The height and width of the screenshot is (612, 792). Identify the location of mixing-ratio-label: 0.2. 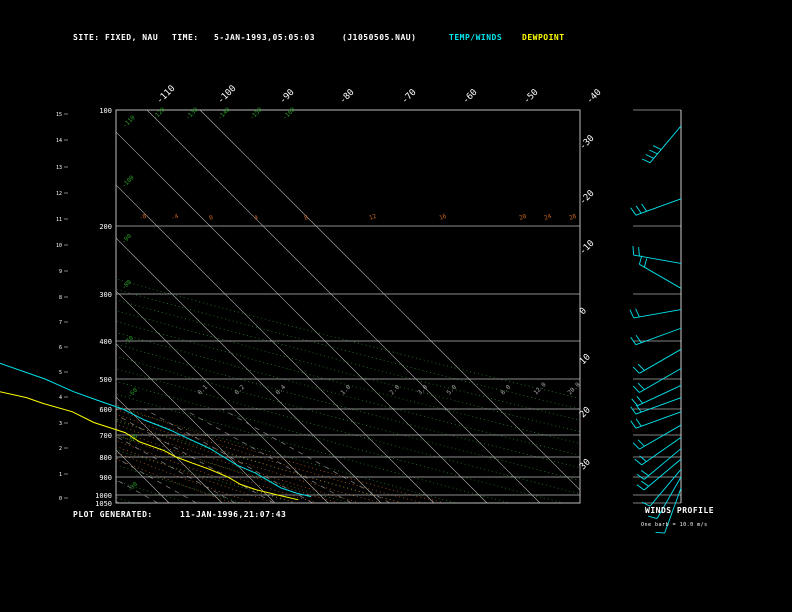
(239, 390).